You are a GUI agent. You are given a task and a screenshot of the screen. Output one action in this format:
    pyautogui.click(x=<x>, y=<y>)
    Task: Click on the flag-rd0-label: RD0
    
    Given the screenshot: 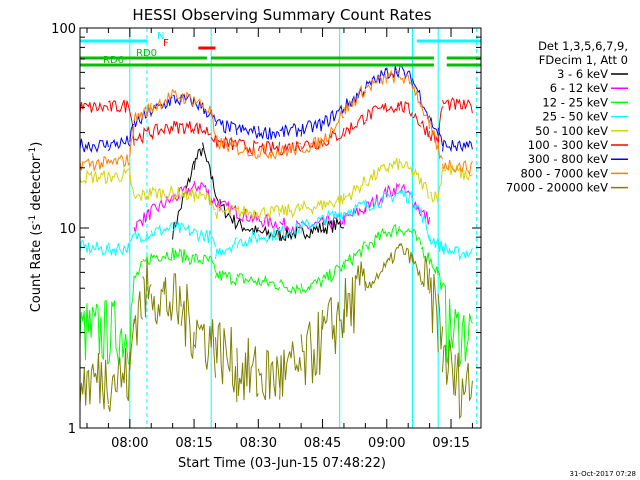 What is the action you would take?
    pyautogui.click(x=146, y=53)
    